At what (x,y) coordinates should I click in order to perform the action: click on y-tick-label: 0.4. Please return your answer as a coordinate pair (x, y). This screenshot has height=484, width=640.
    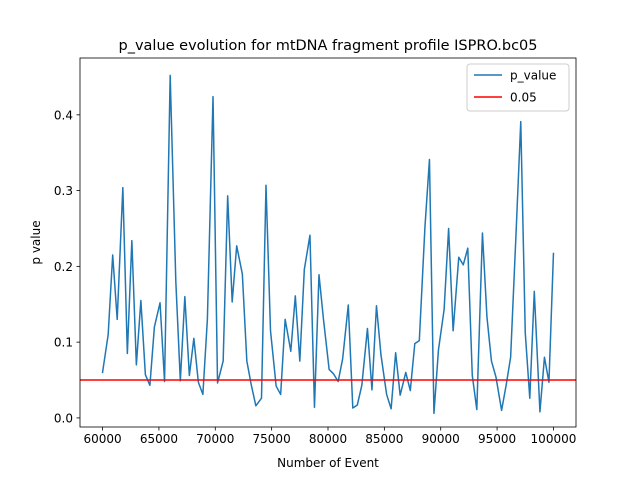
    Looking at the image, I should click on (63, 115).